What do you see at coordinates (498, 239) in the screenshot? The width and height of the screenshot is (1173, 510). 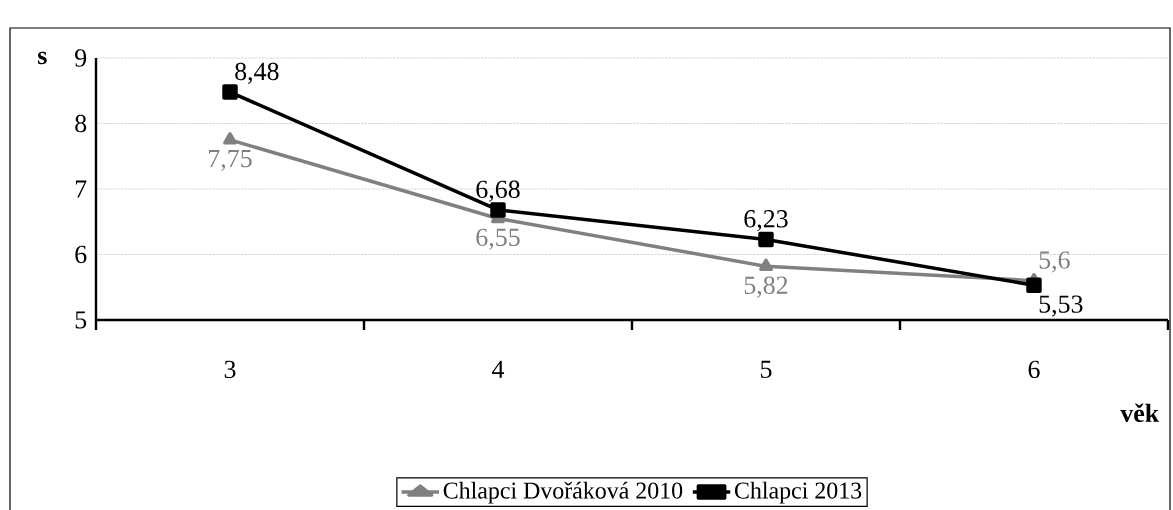 I see `data-label: 6,55` at bounding box center [498, 239].